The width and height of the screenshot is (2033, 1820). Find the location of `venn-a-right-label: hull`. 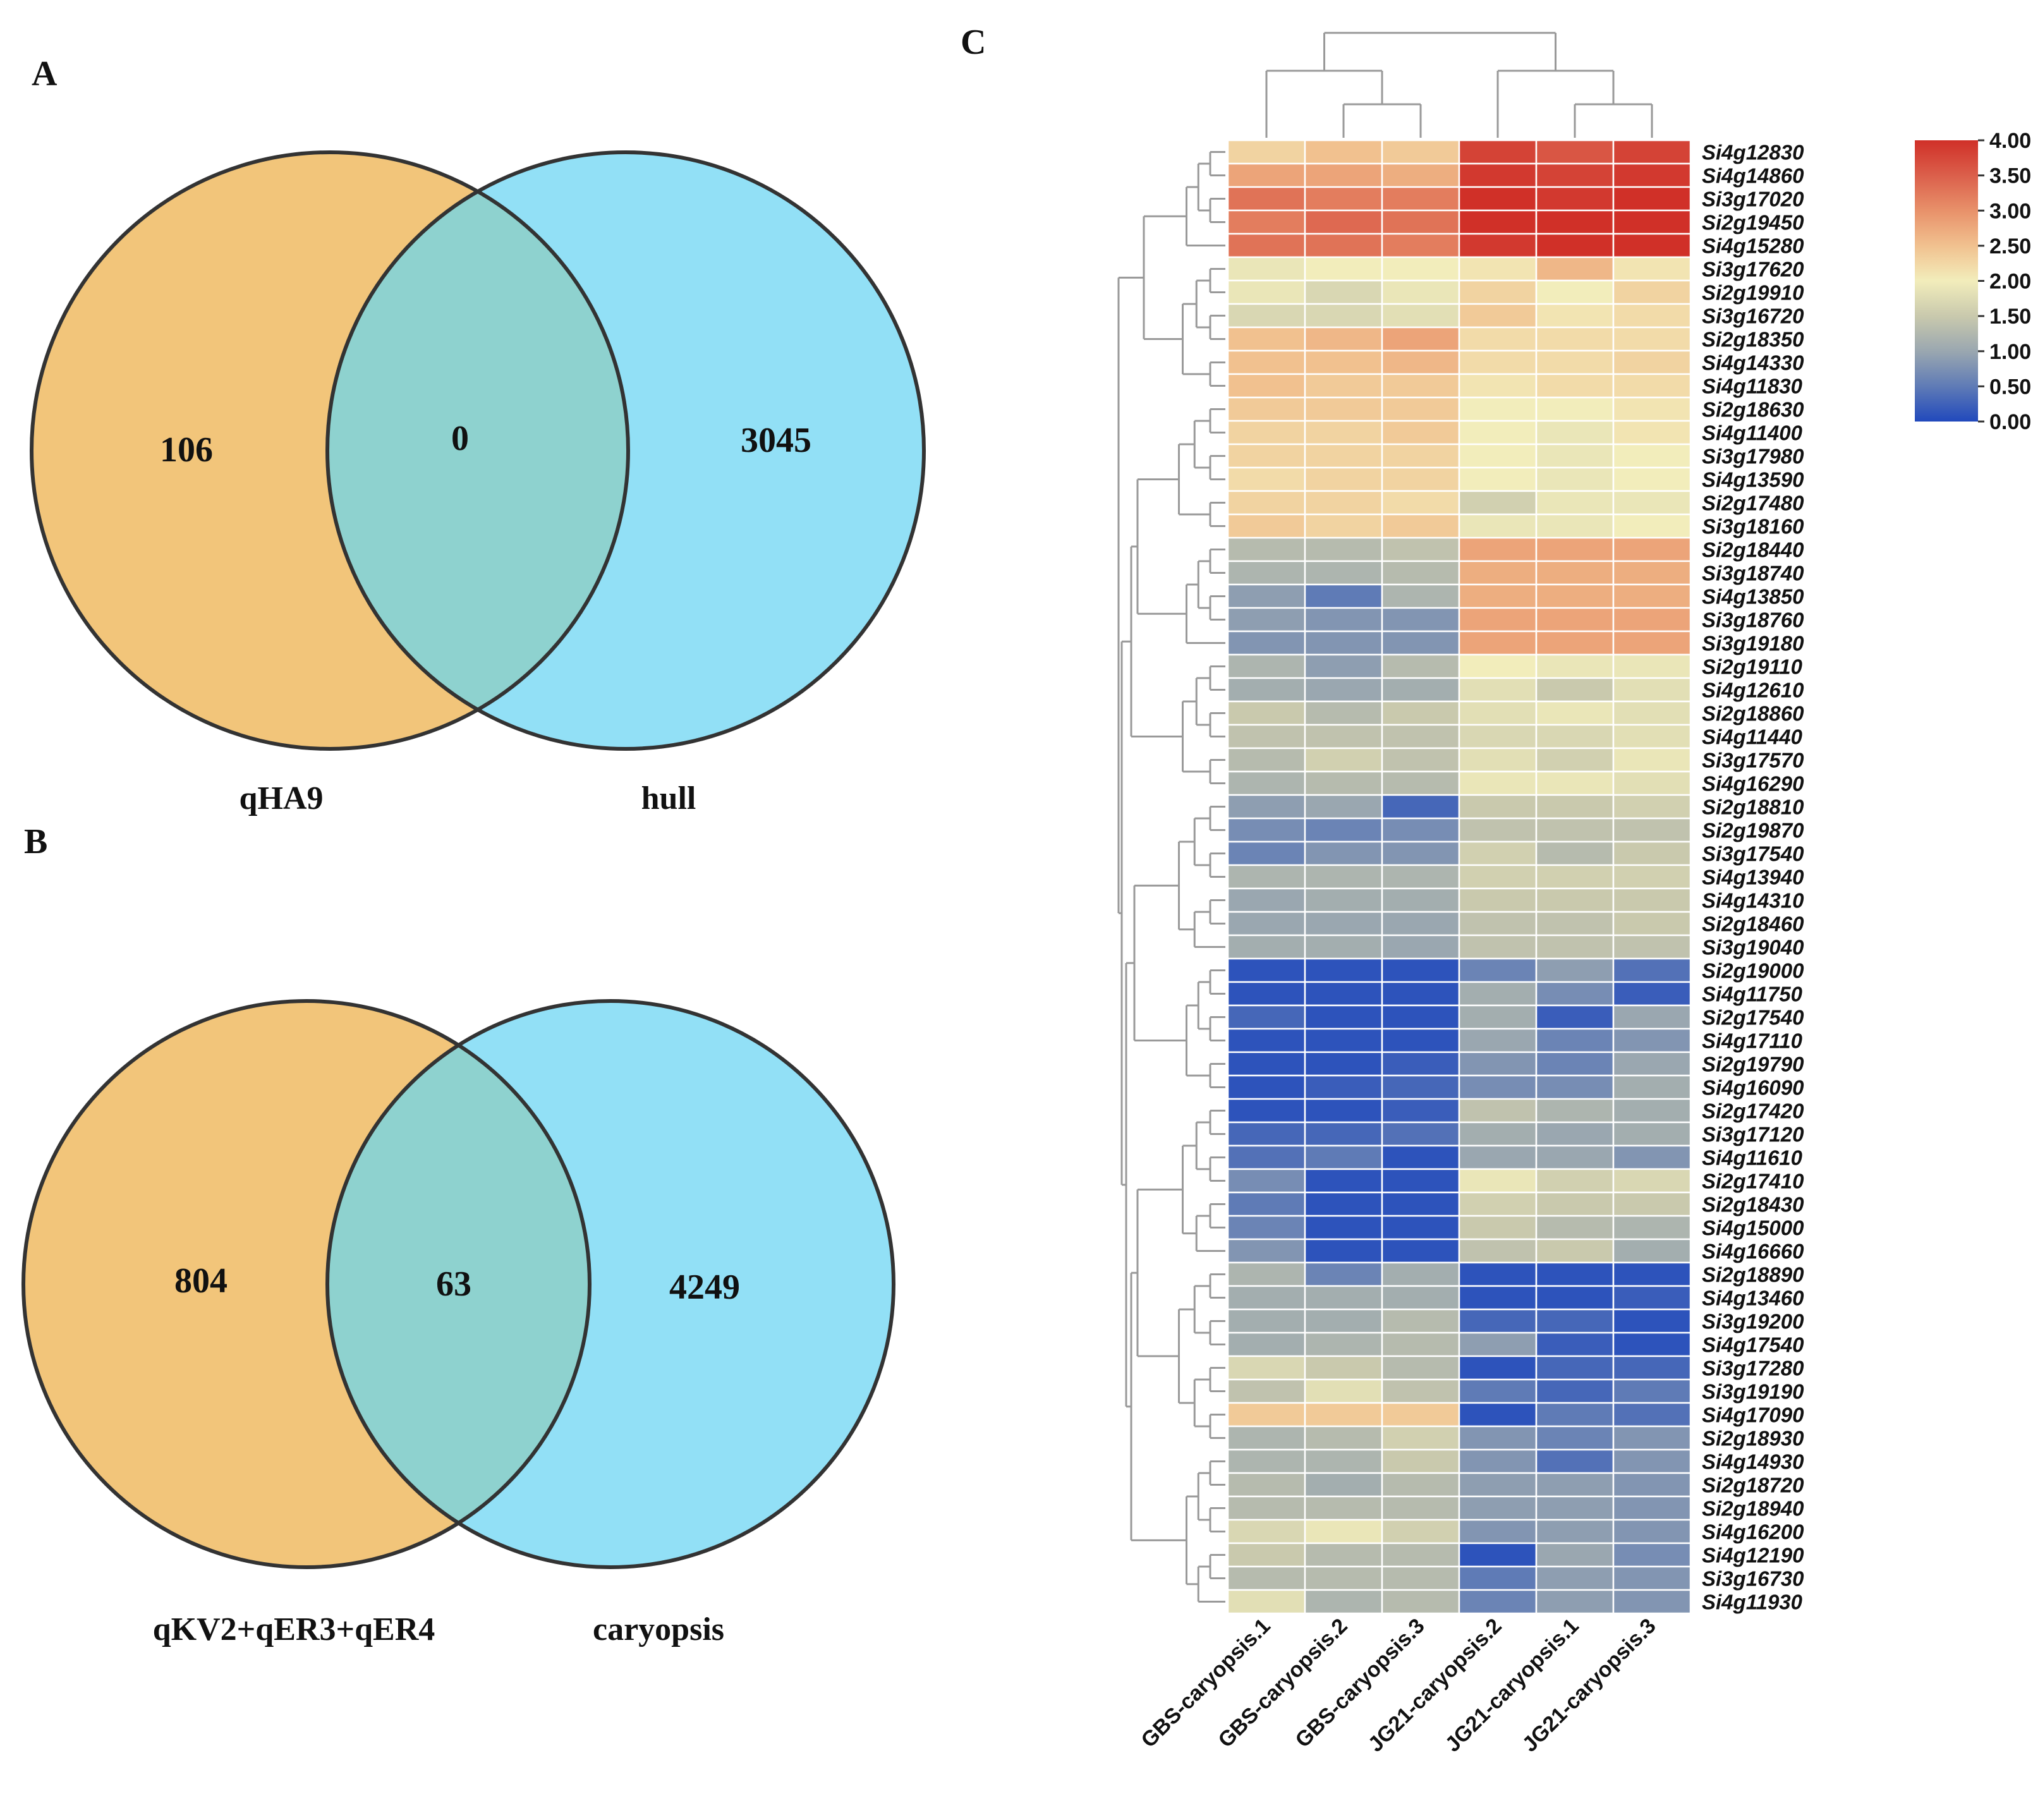

venn-a-right-label: hull is located at coordinates (669, 798).